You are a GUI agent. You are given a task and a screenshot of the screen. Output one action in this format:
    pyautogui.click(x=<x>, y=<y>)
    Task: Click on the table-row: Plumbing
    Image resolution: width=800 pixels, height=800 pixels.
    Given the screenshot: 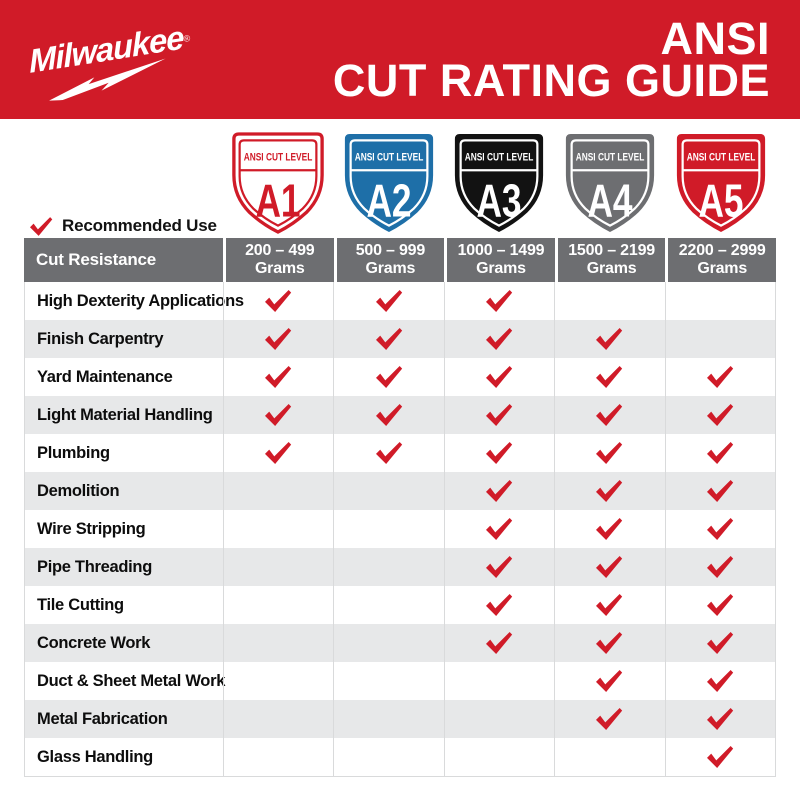 What is the action you would take?
    pyautogui.click(x=400, y=453)
    